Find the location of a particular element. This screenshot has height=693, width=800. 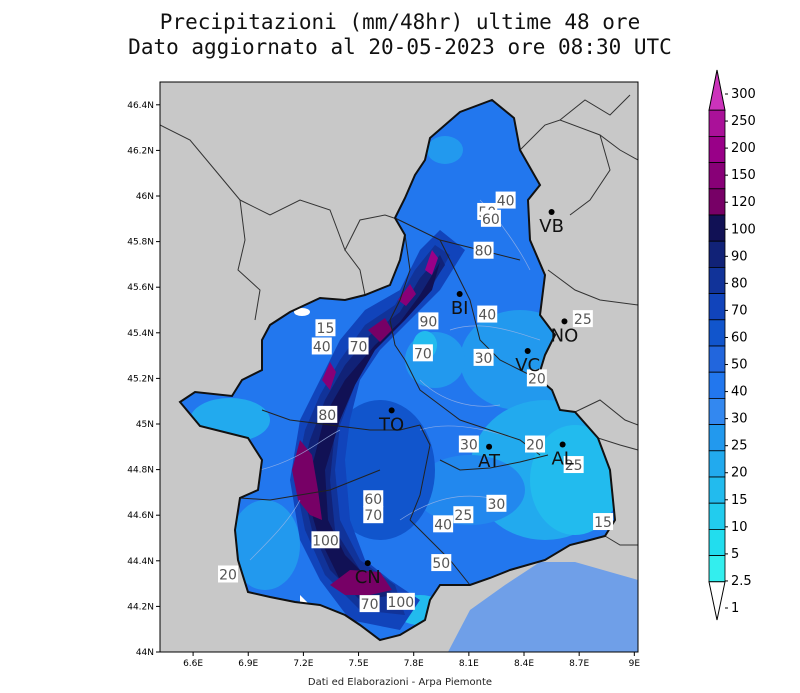

colorbar-top-triangle is located at coordinates (717, 90).